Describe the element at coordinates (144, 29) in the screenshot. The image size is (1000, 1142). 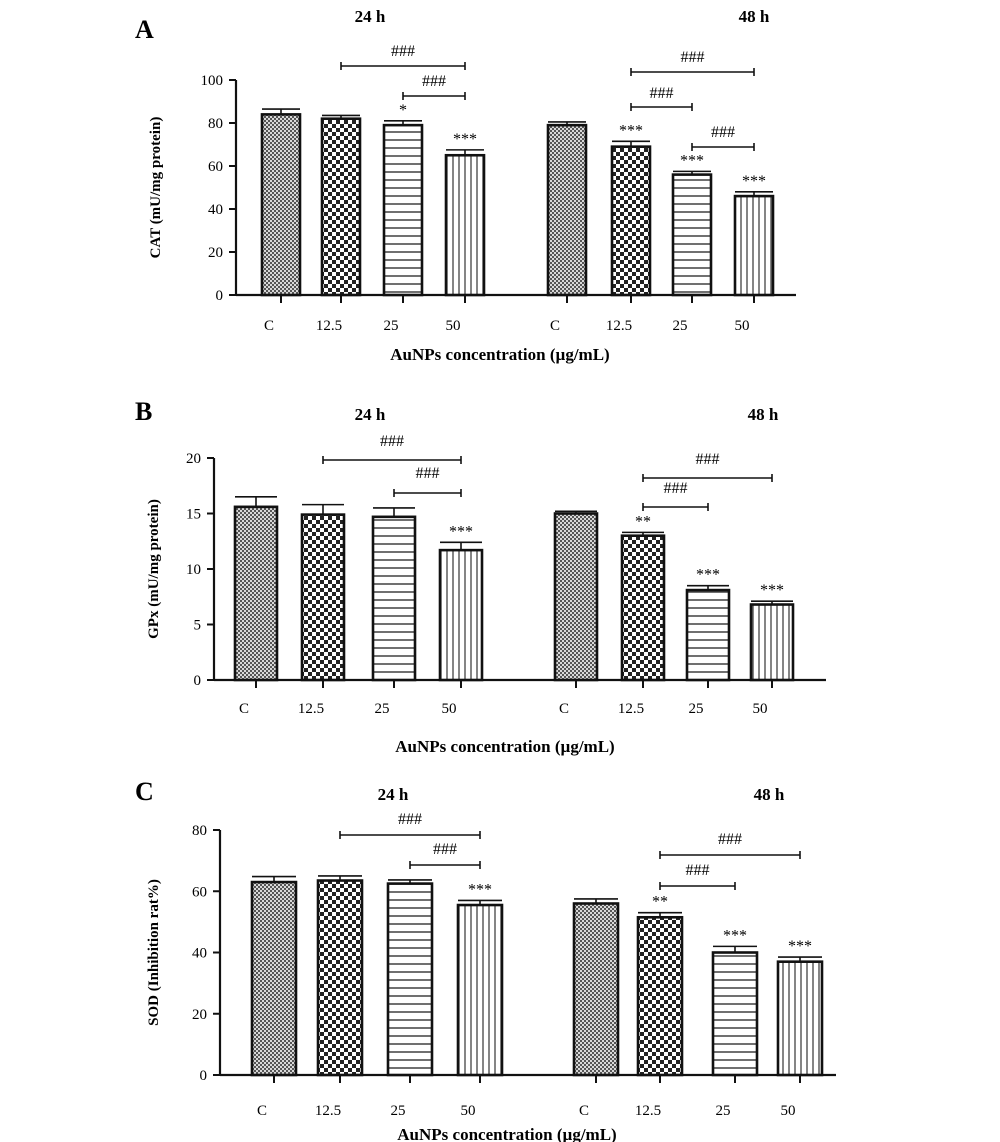
I see `panel-label: A` at that location.